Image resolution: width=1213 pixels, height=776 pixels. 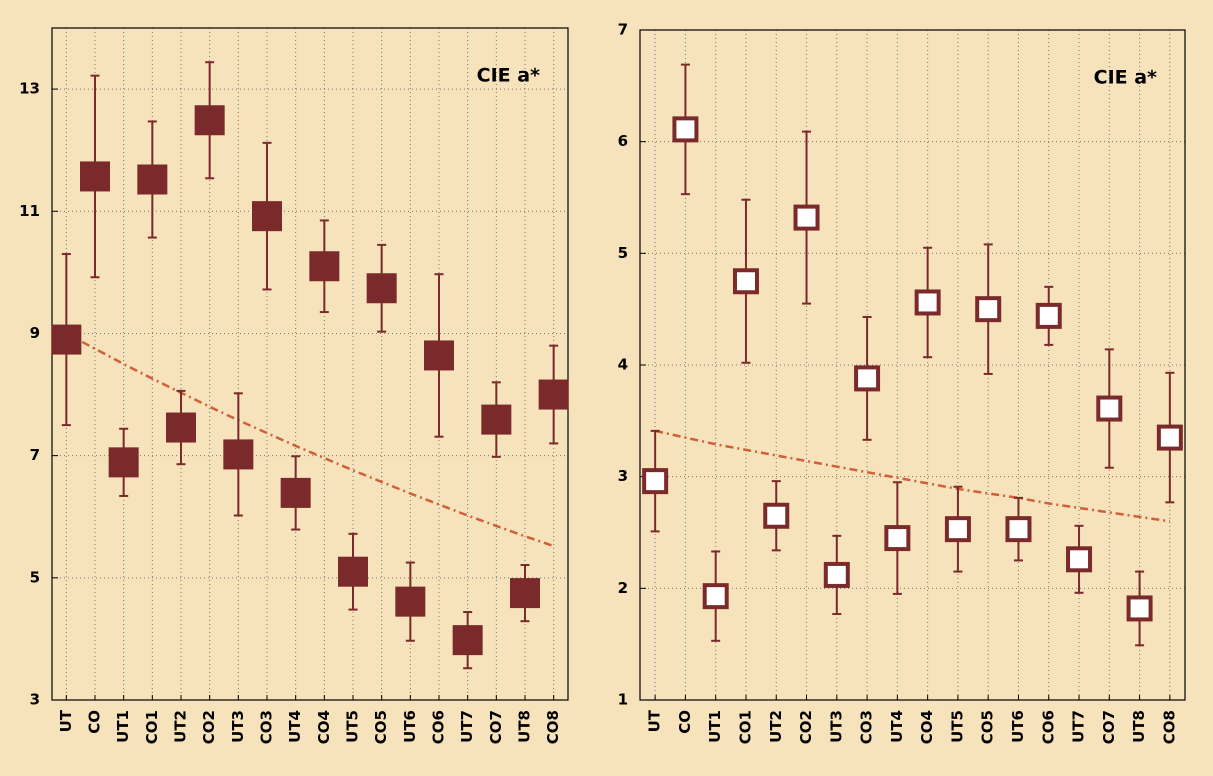 I want to click on y-tick-label: 6, so click(x=623, y=141).